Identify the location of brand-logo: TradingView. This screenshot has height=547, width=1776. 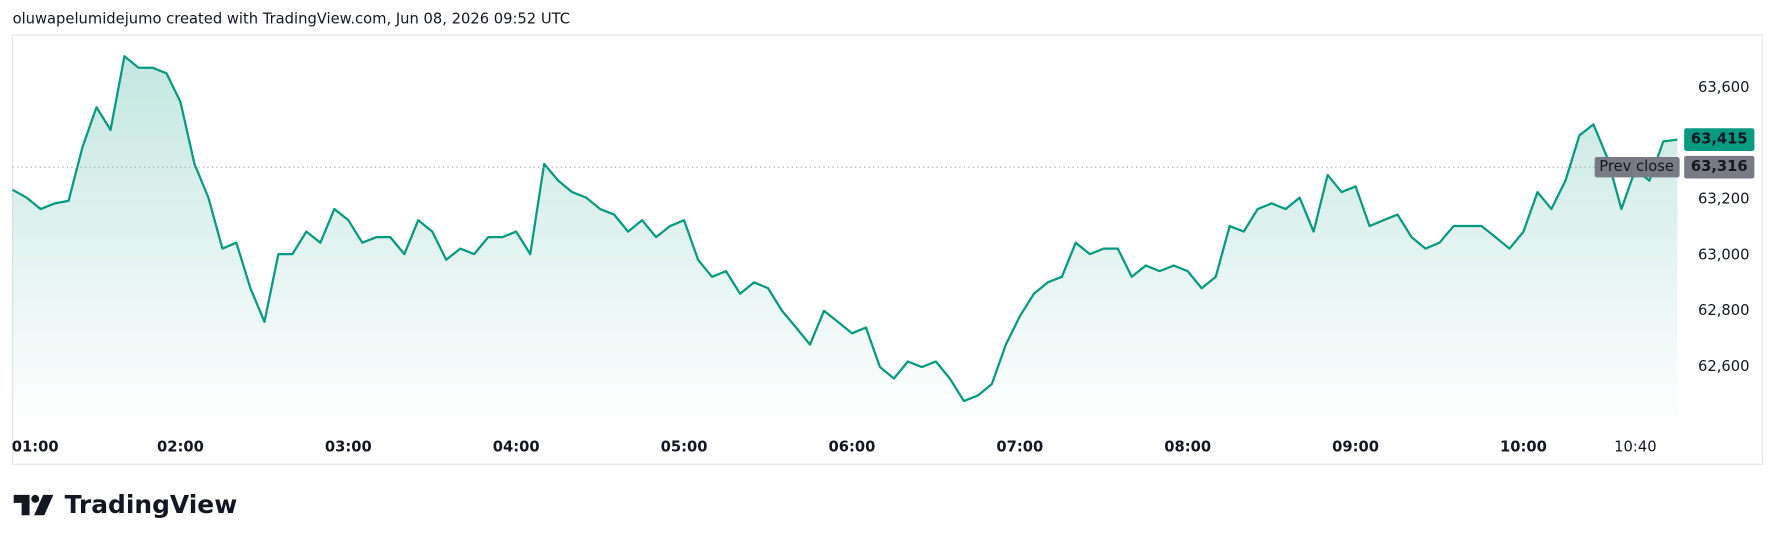
(125, 504).